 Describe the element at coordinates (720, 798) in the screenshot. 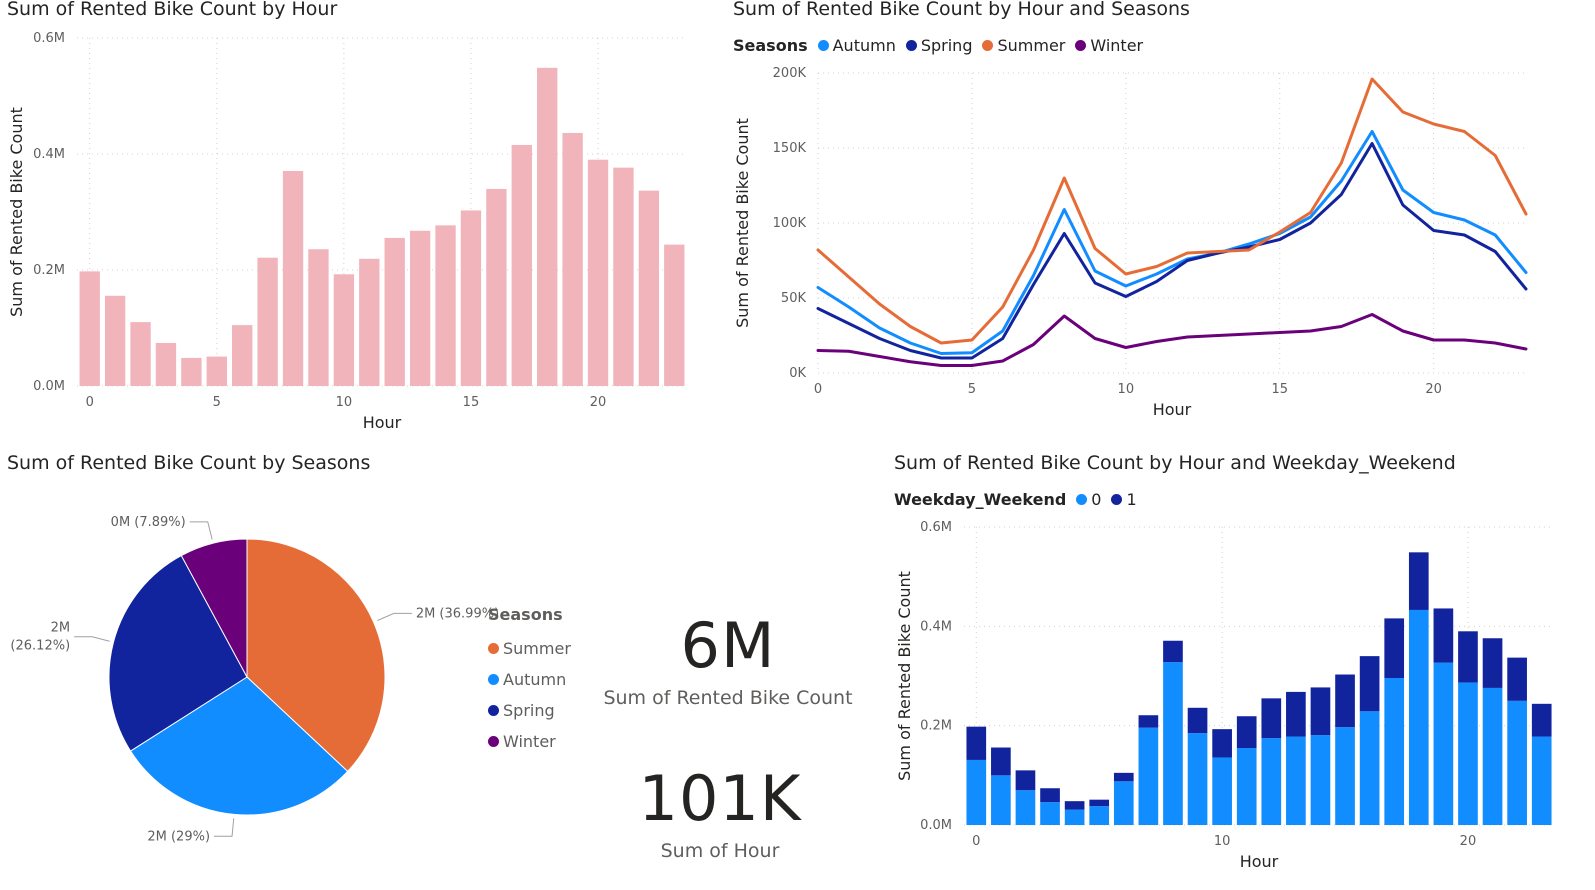

I see `card-value: 101K` at that location.